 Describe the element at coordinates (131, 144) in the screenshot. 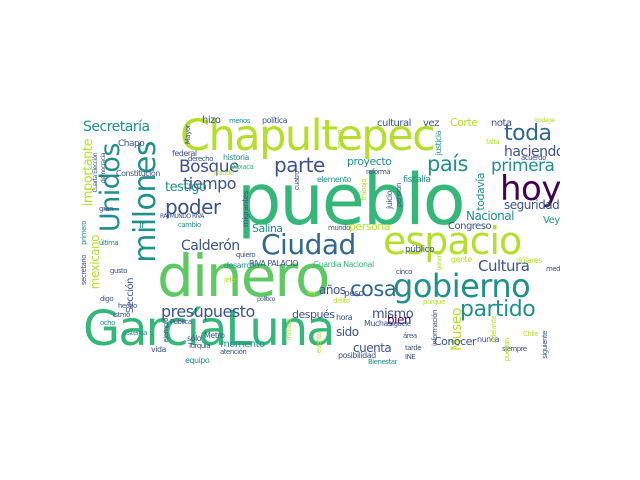

I see `word: Chapo` at that location.